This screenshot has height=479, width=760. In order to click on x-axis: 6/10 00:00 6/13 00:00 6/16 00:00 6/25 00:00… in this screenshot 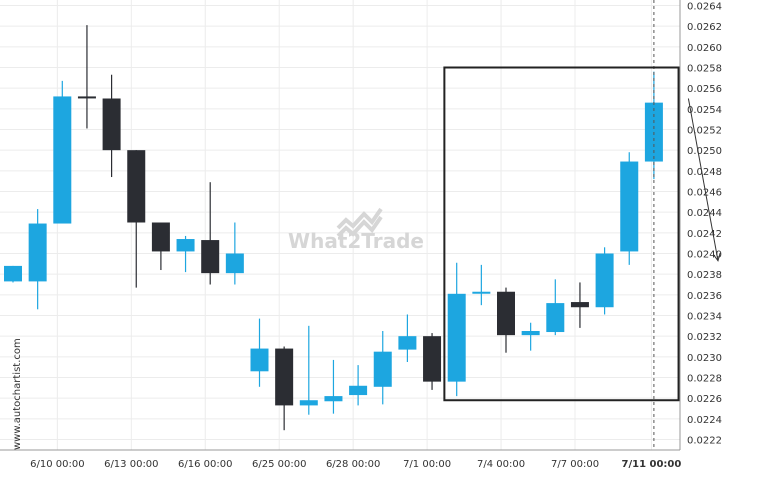, I will do `click(341, 459)`.